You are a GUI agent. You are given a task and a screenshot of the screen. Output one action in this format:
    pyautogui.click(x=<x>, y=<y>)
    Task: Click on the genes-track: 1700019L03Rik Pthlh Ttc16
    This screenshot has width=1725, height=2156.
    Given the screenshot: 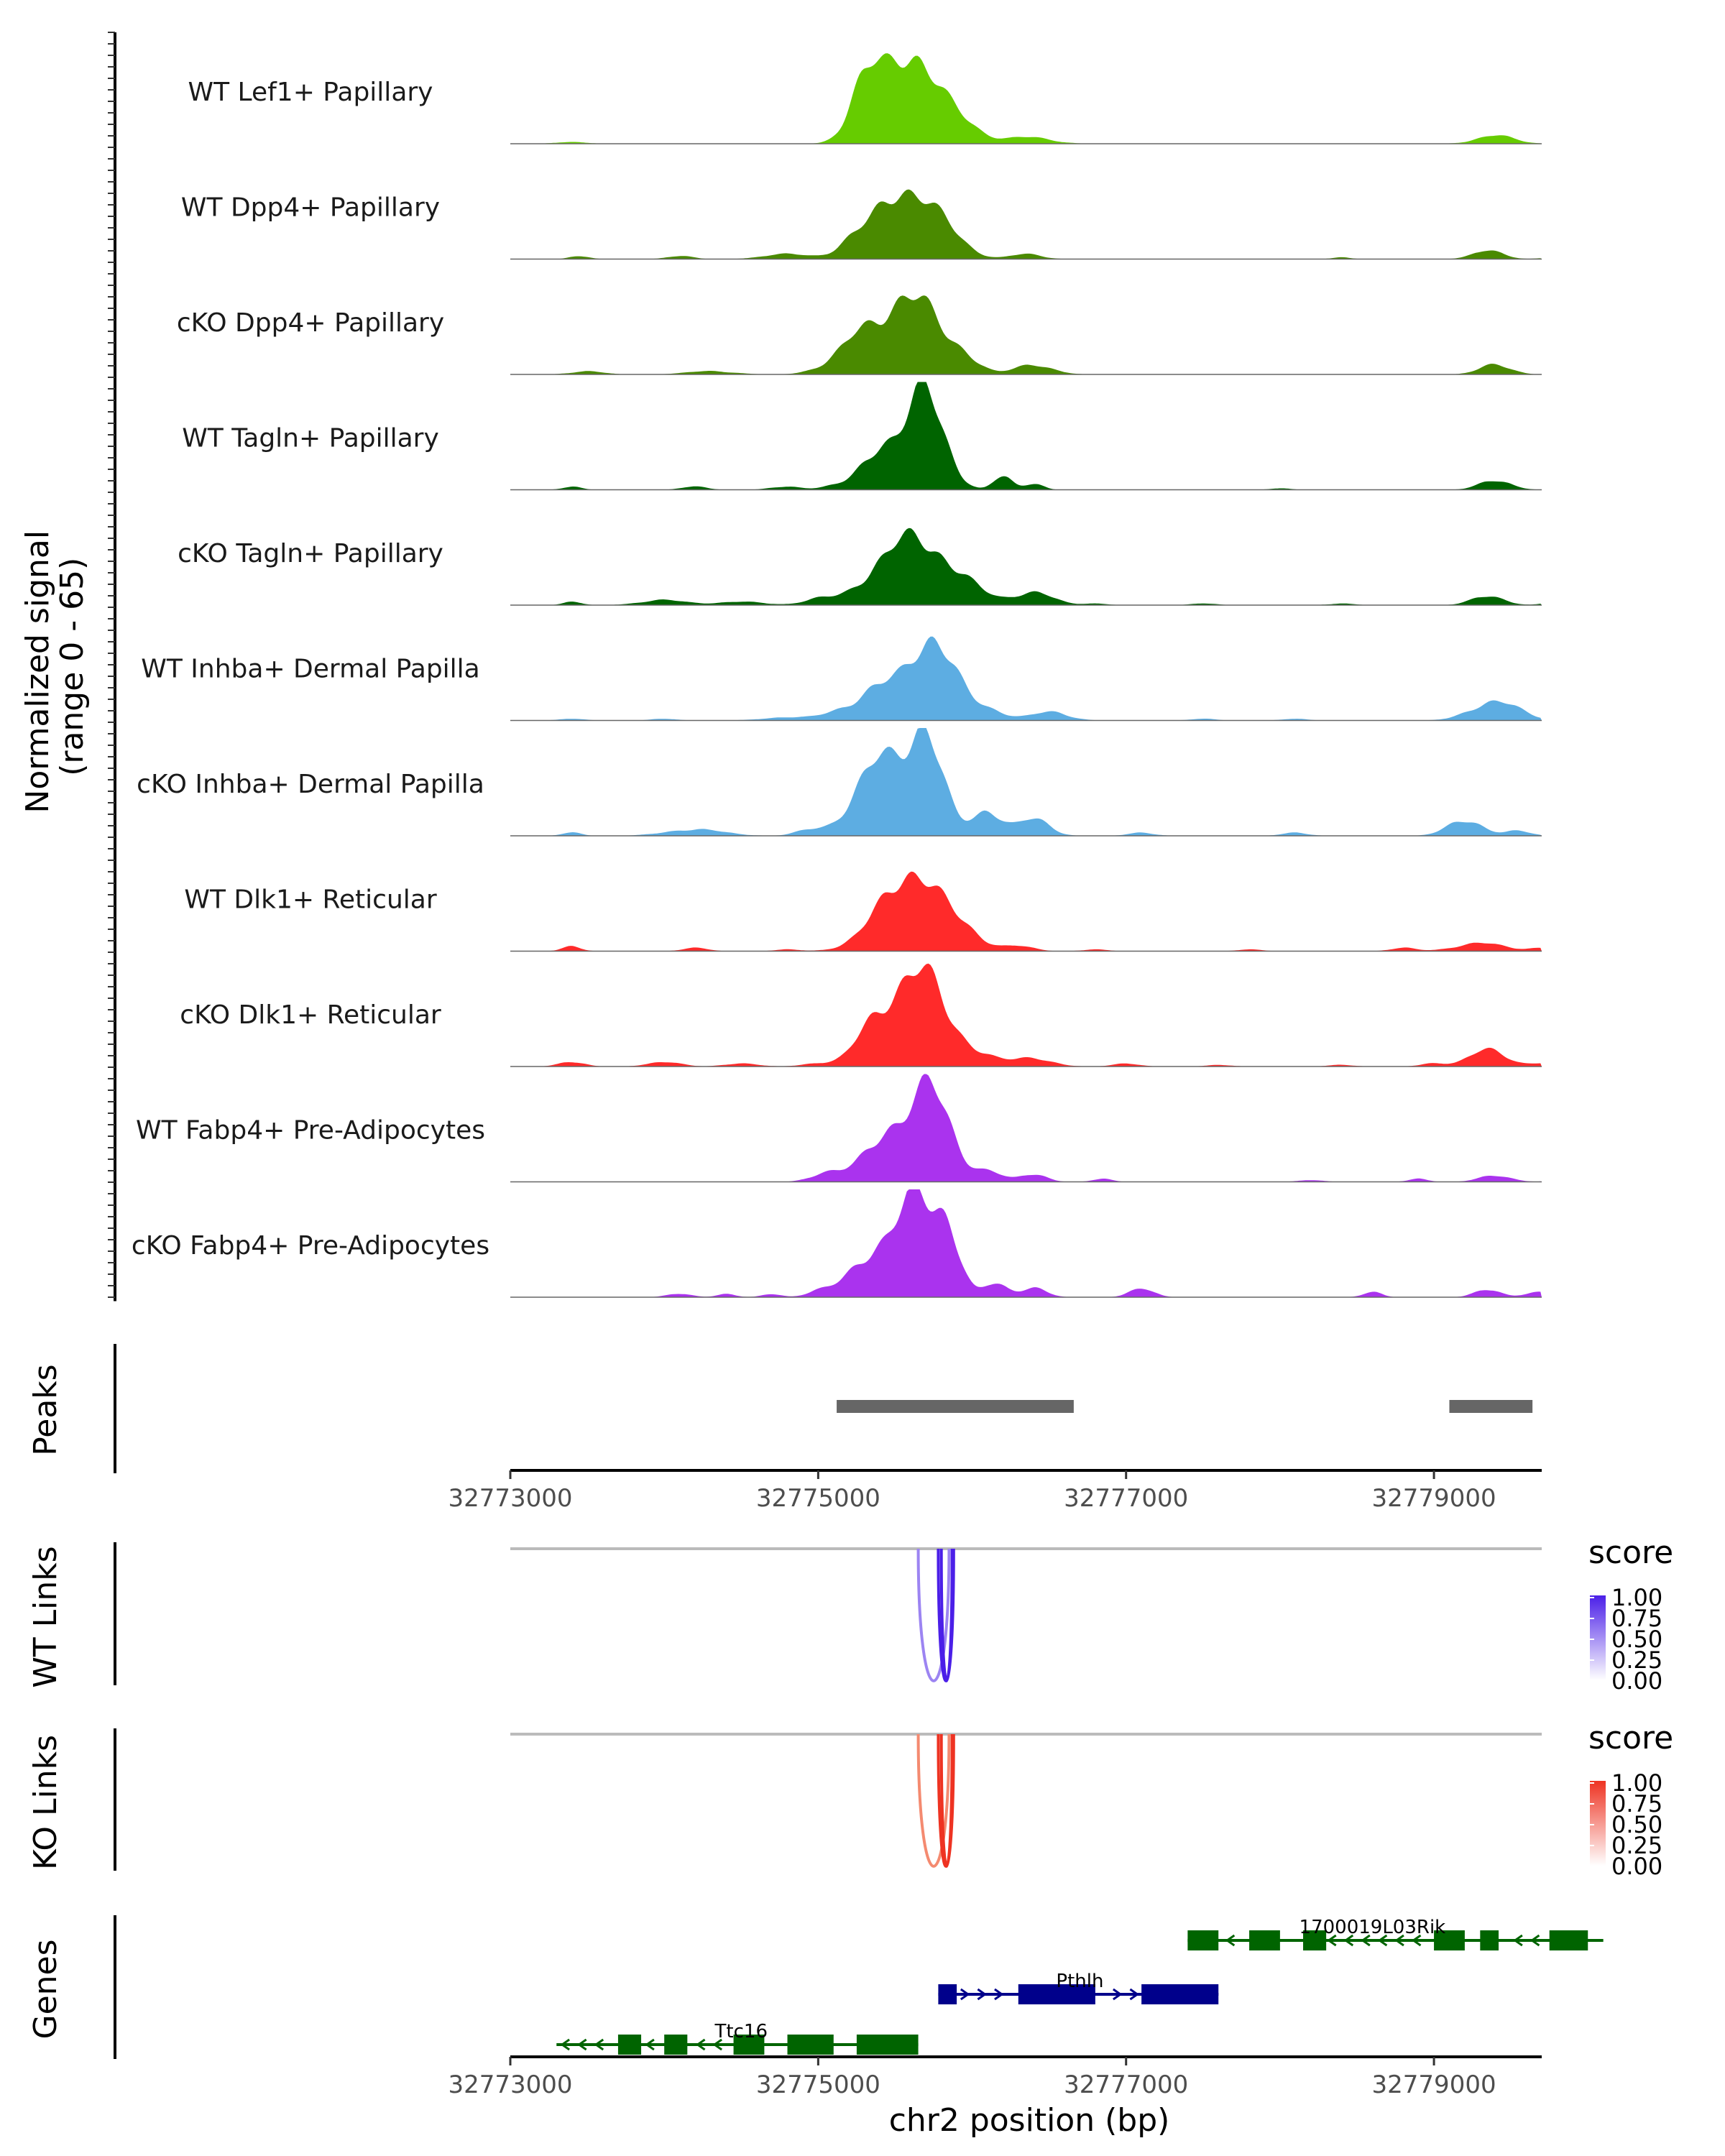 What is the action you would take?
    pyautogui.click(x=1080, y=1986)
    